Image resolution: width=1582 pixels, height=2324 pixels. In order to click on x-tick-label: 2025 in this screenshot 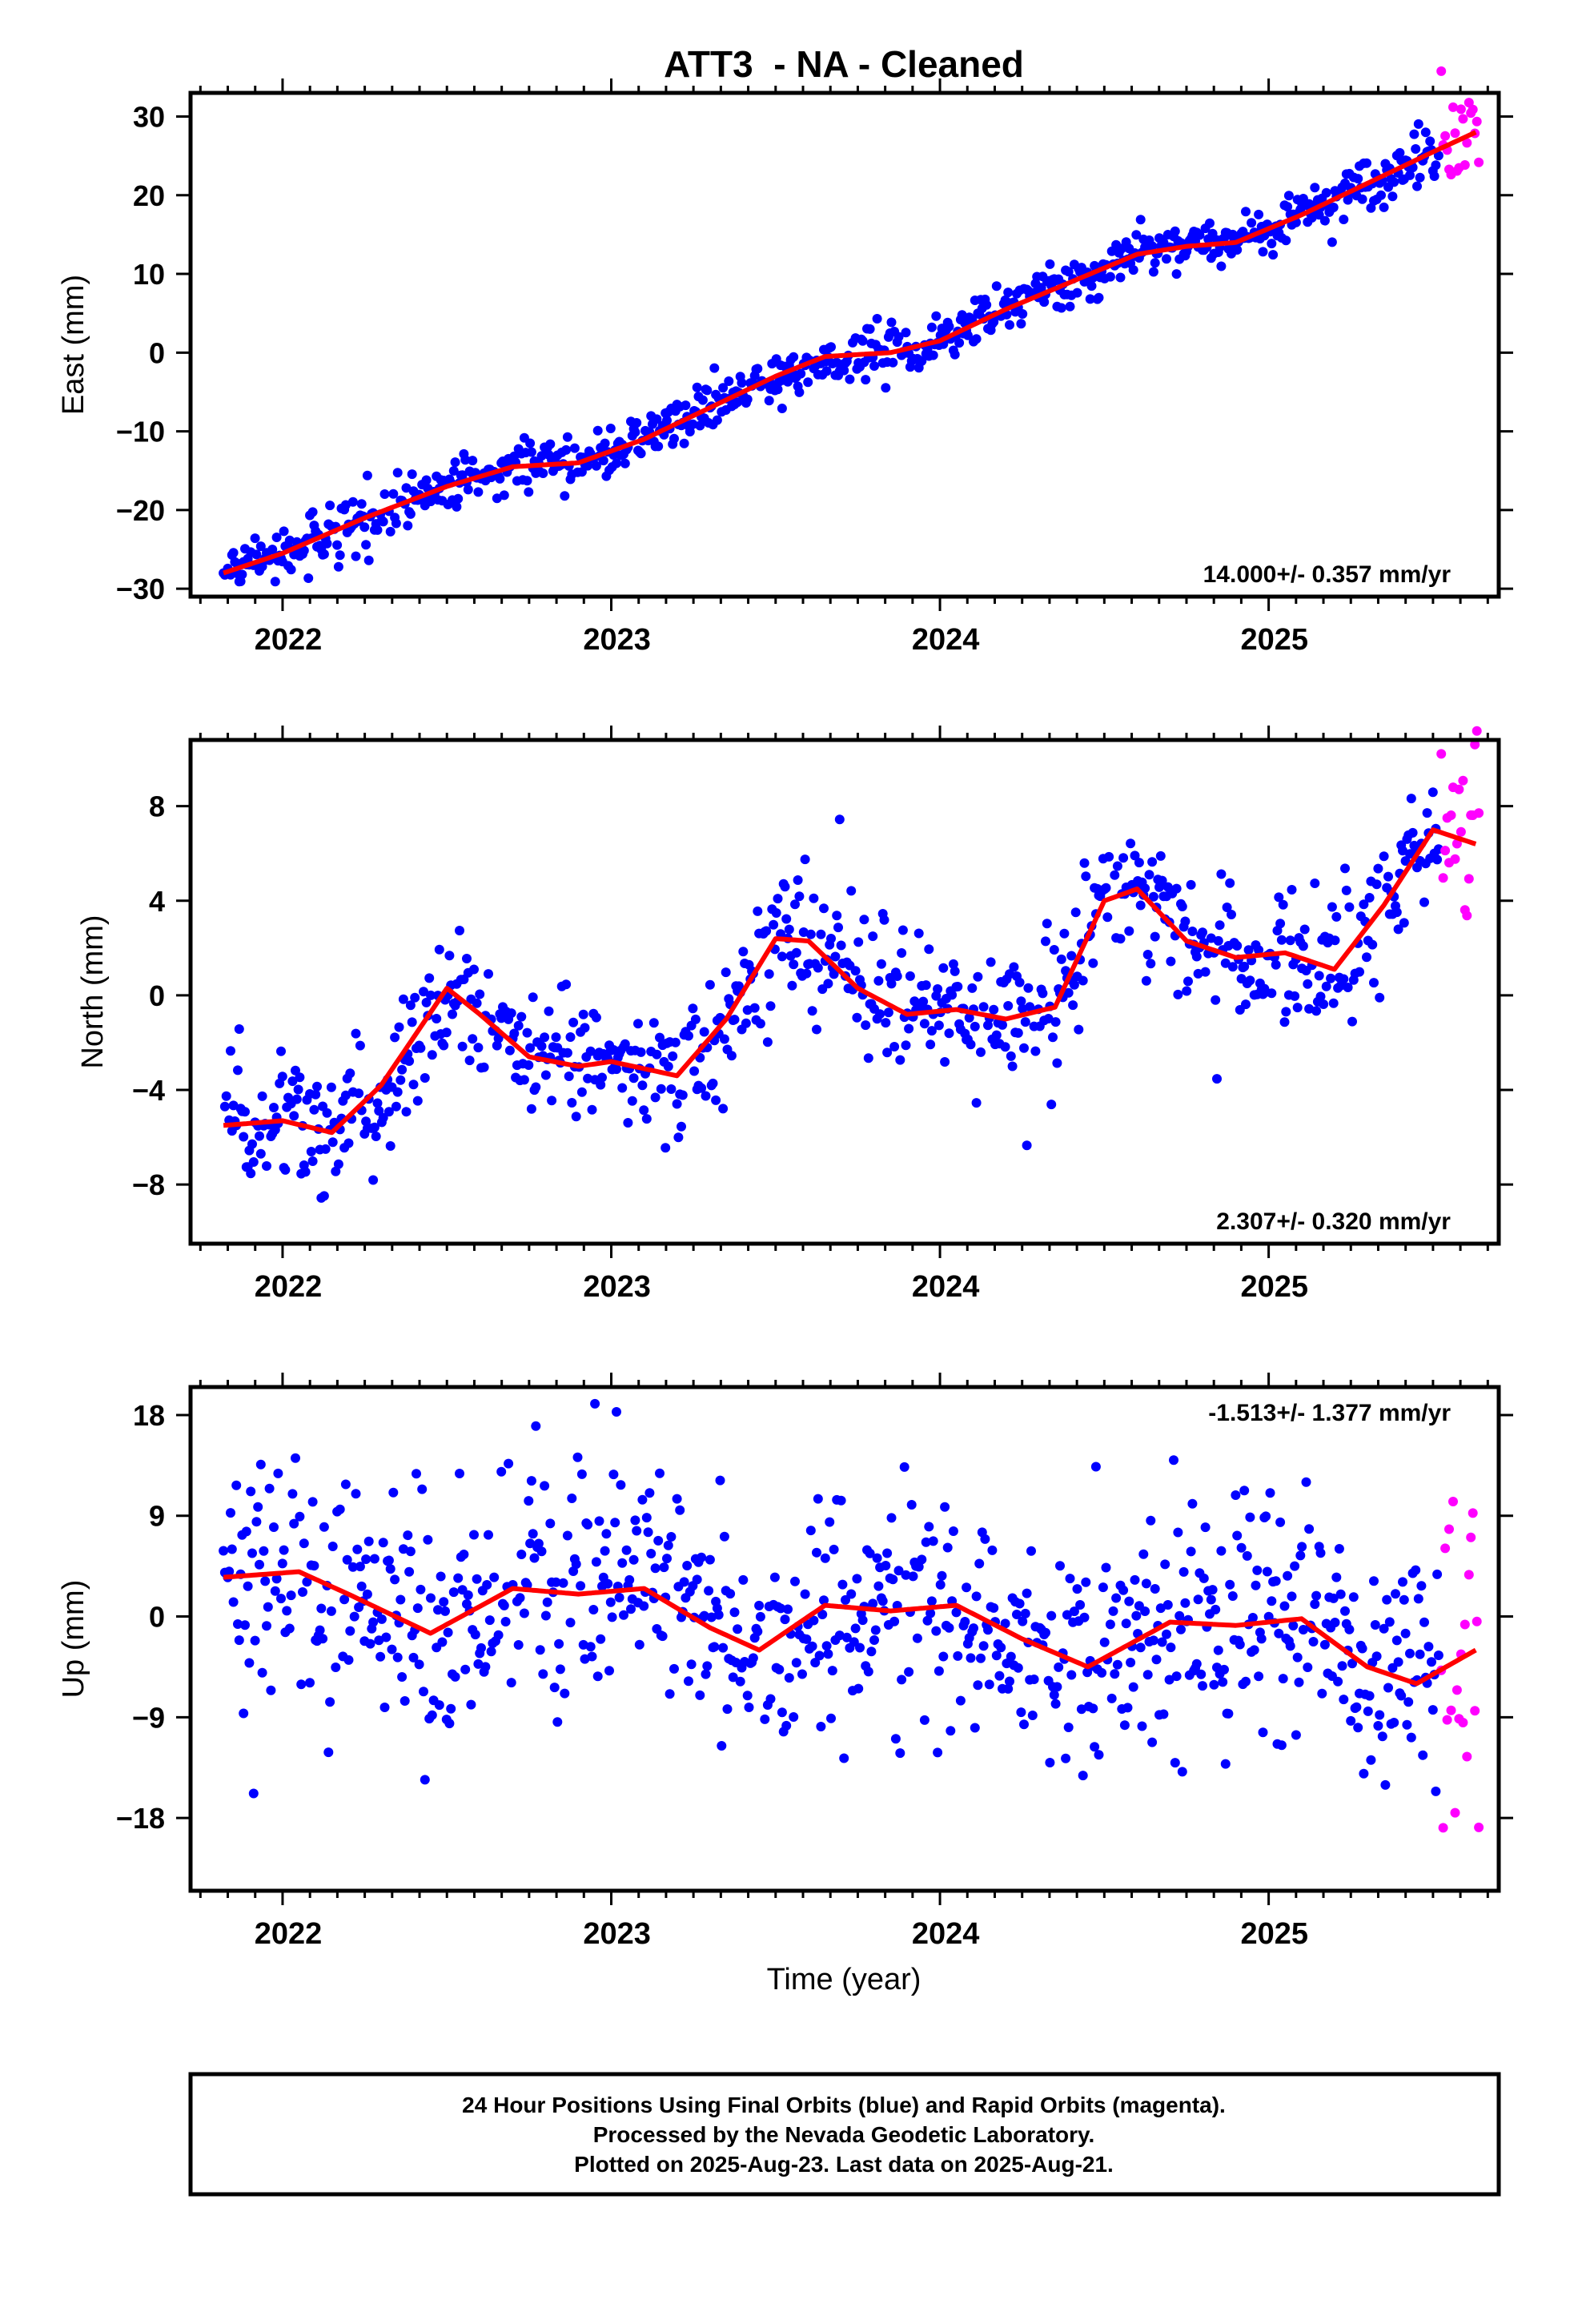, I will do `click(1274, 1287)`.